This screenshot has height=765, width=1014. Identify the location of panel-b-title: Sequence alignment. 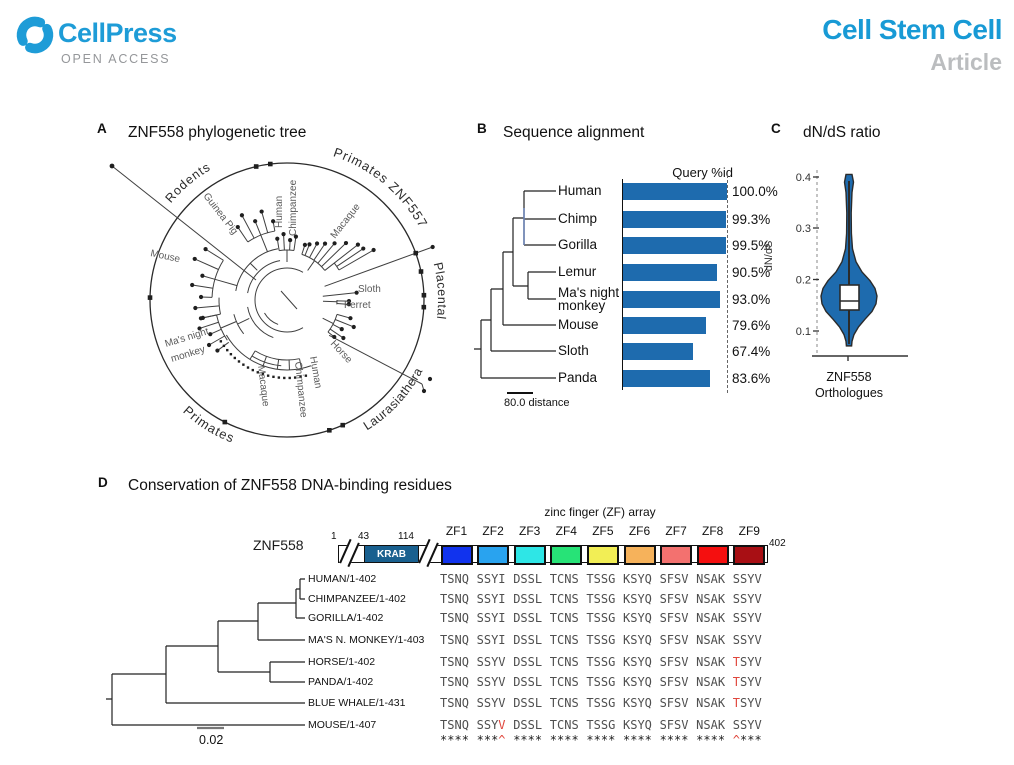
(574, 132).